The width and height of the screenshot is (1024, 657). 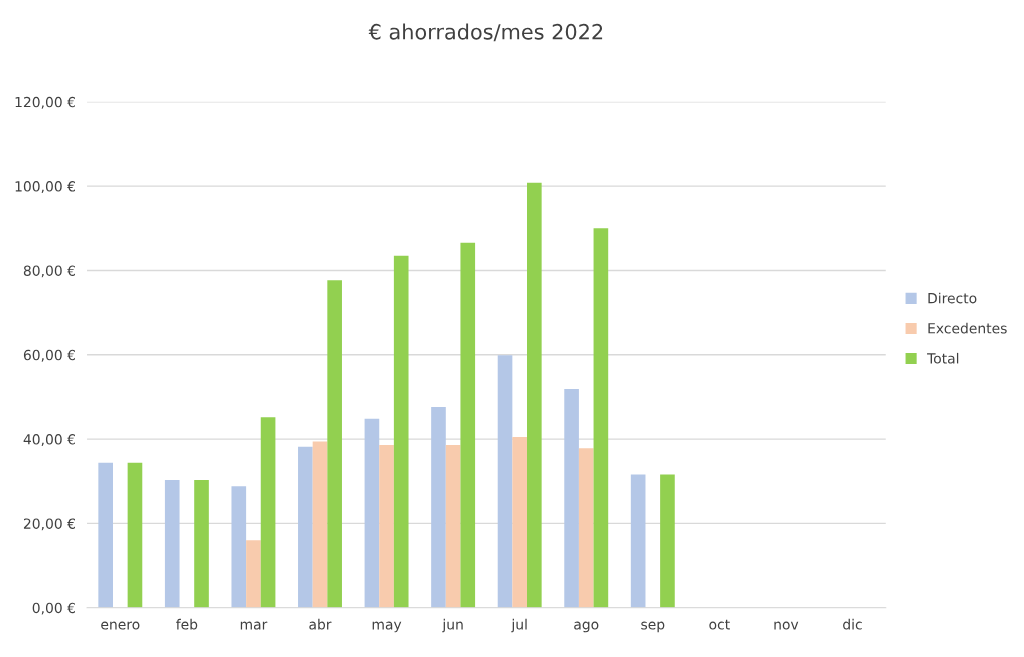 What do you see at coordinates (320, 624) in the screenshot?
I see `x-tick-label: abr` at bounding box center [320, 624].